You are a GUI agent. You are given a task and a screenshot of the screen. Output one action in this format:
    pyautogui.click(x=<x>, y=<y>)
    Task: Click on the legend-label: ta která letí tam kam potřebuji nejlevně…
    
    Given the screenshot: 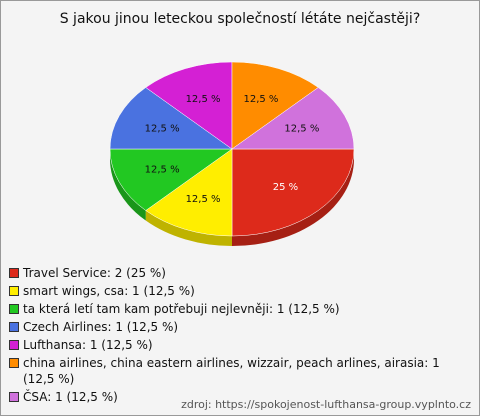 What is the action you would take?
    pyautogui.click(x=181, y=309)
    